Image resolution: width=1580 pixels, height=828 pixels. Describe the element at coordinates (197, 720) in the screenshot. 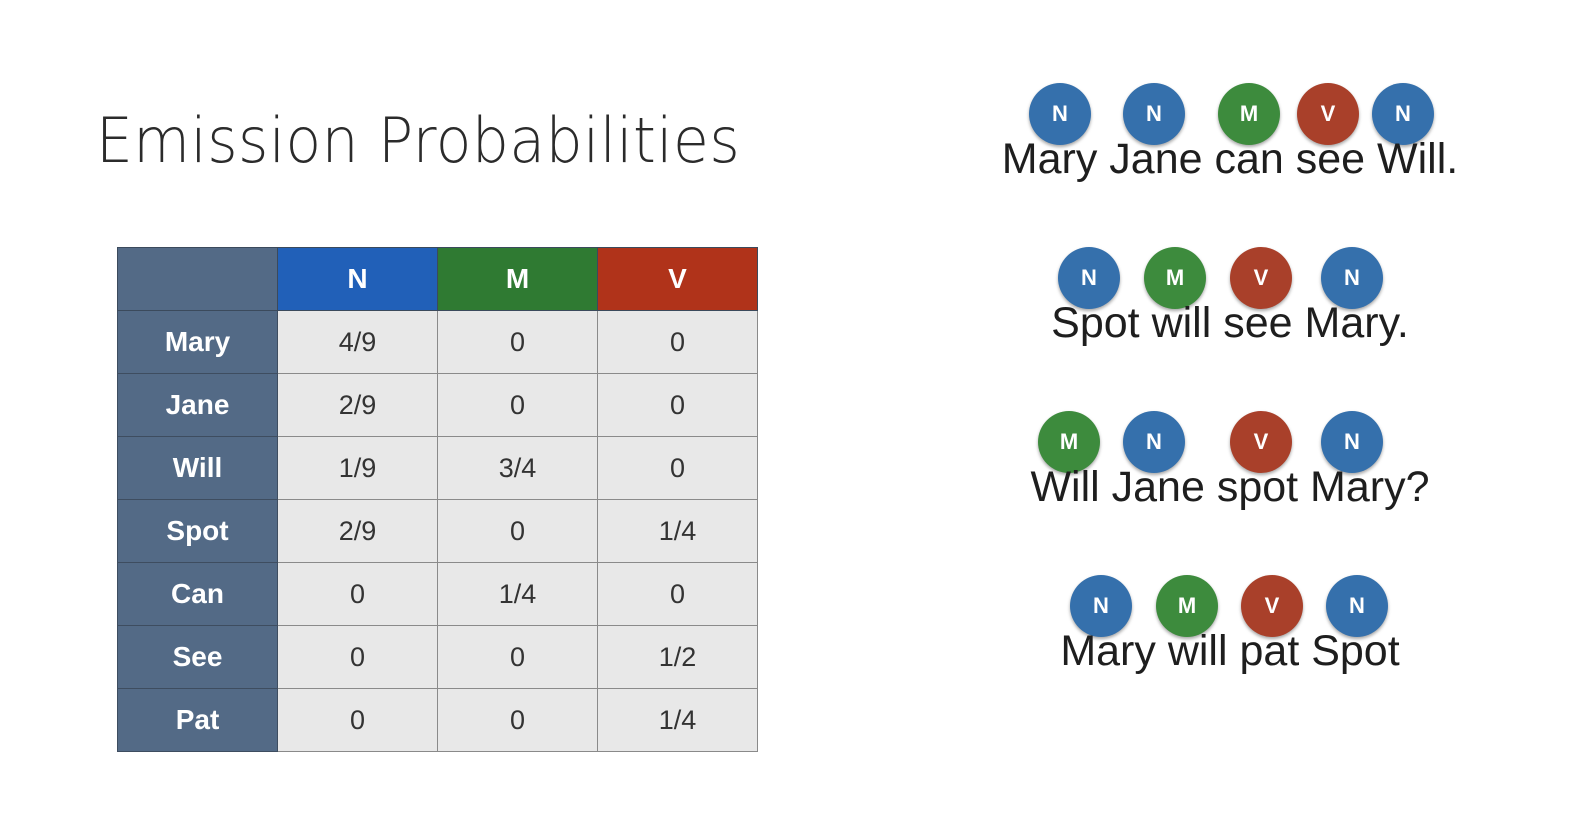

I see `row-header: Pat` at that location.